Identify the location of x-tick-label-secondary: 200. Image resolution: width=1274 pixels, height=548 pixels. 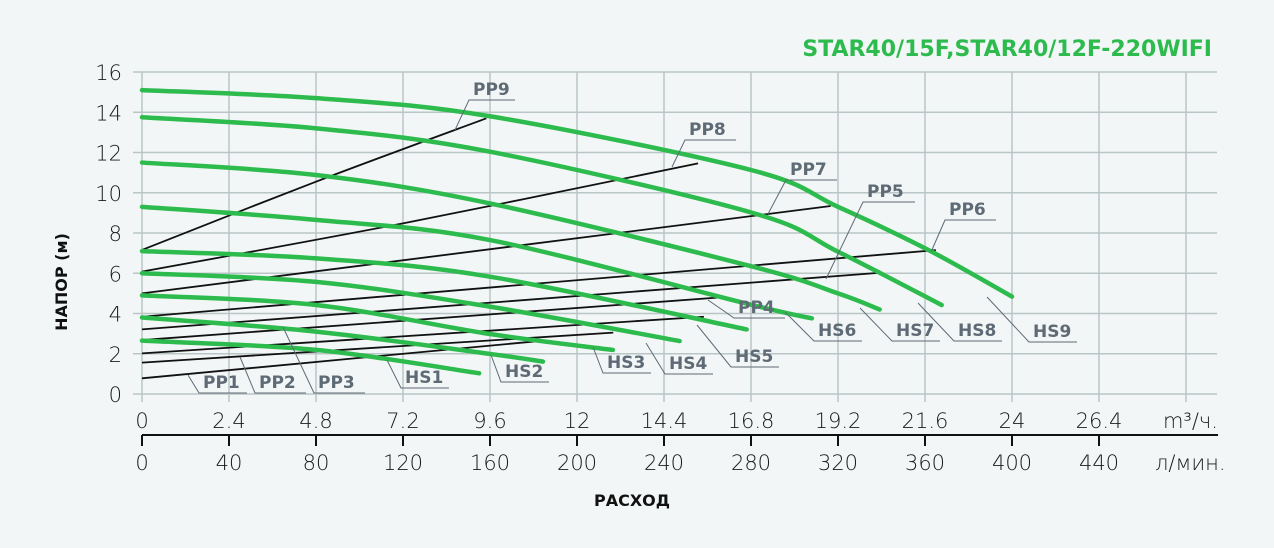
(577, 463).